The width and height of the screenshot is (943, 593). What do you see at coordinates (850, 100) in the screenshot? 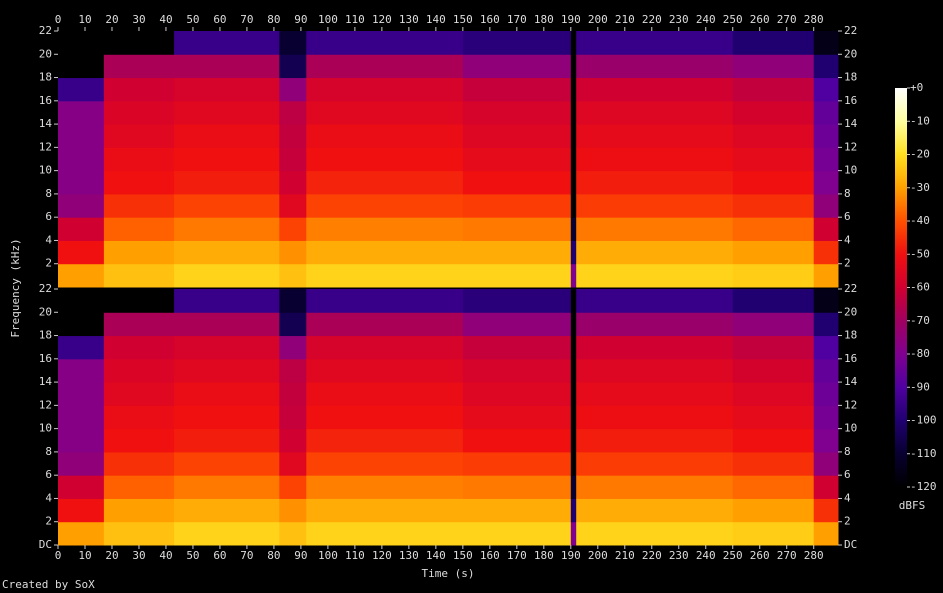
I see `y-tick-label: 16` at bounding box center [850, 100].